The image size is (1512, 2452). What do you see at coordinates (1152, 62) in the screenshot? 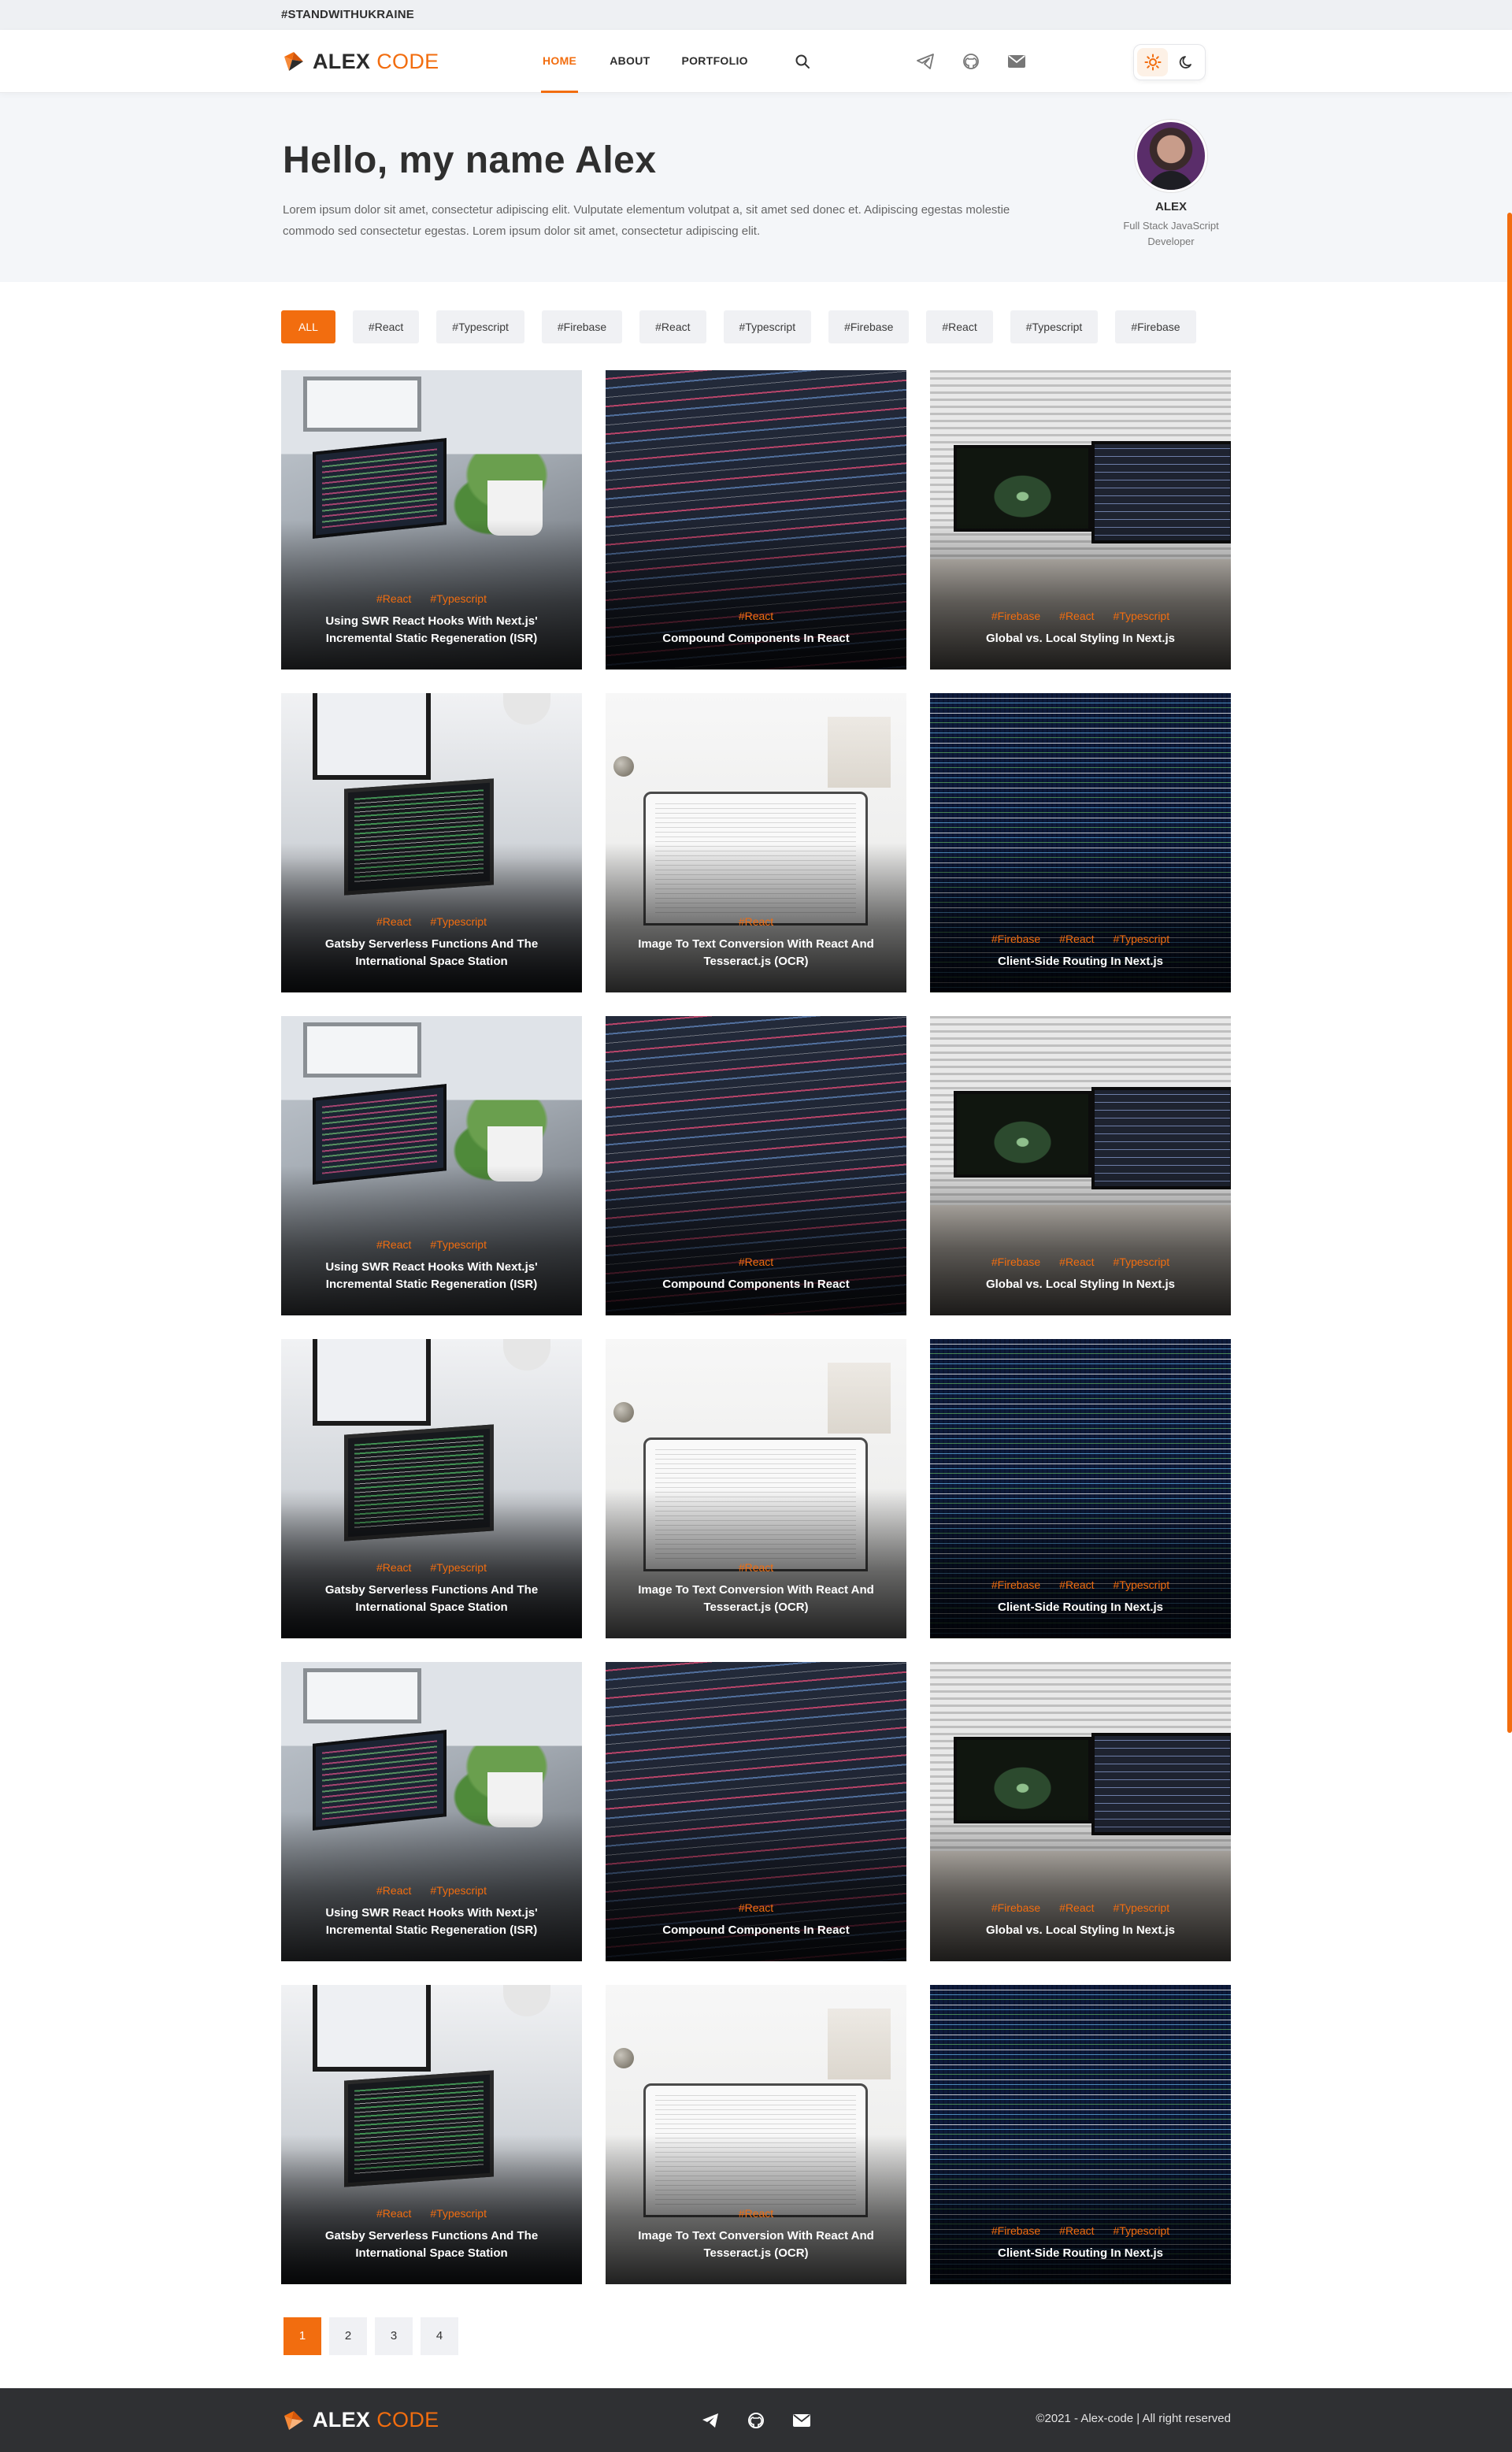
I see `sun-icon` at bounding box center [1152, 62].